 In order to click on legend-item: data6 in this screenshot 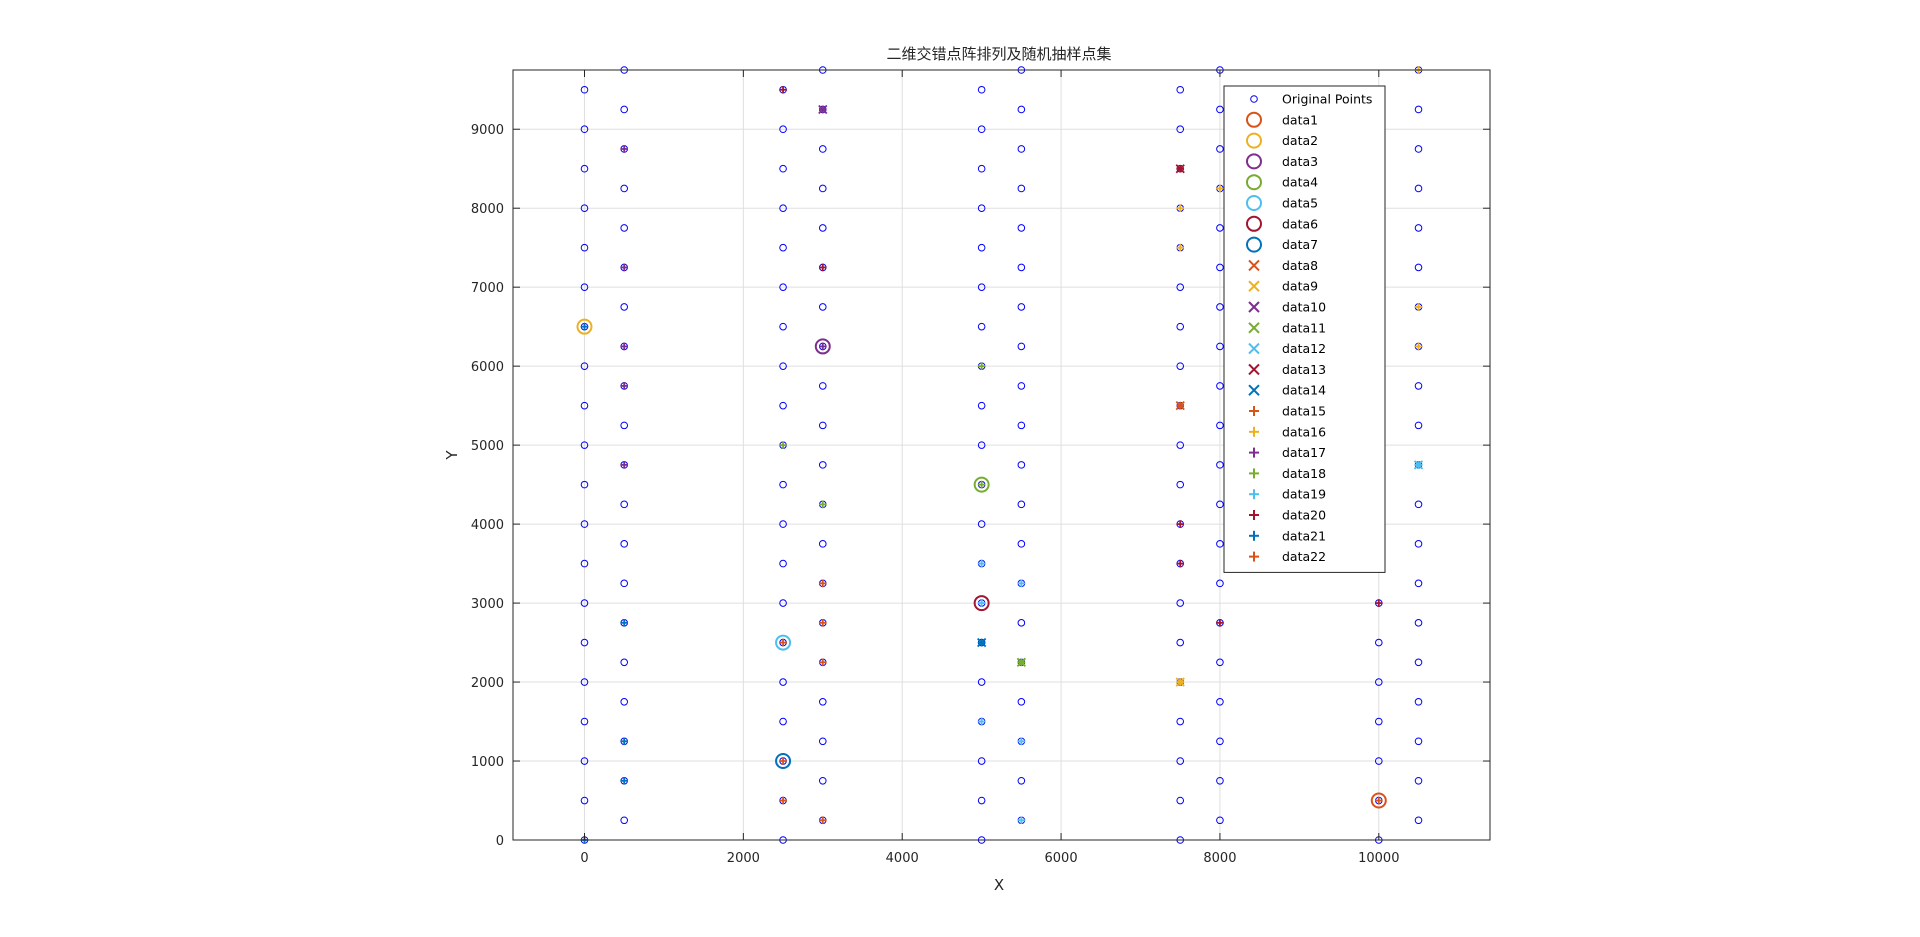, I will do `click(1282, 223)`.